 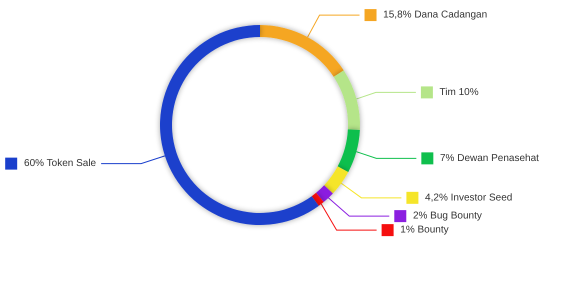 What do you see at coordinates (60, 164) in the screenshot?
I see `legend-label: 60% Token Sale` at bounding box center [60, 164].